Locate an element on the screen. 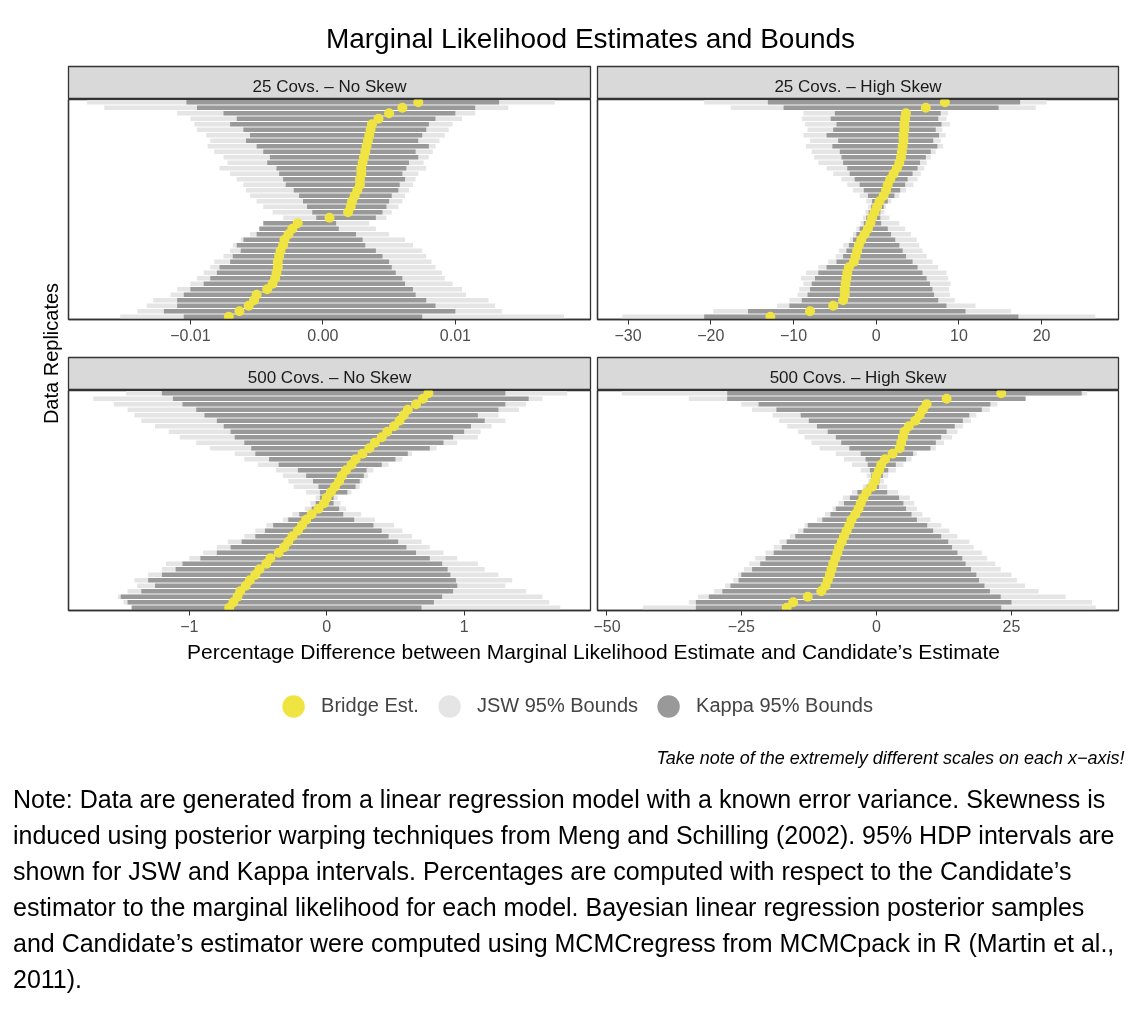 The width and height of the screenshot is (1138, 1009). legend-label: JSW 95% Bounds is located at coordinates (557, 705).